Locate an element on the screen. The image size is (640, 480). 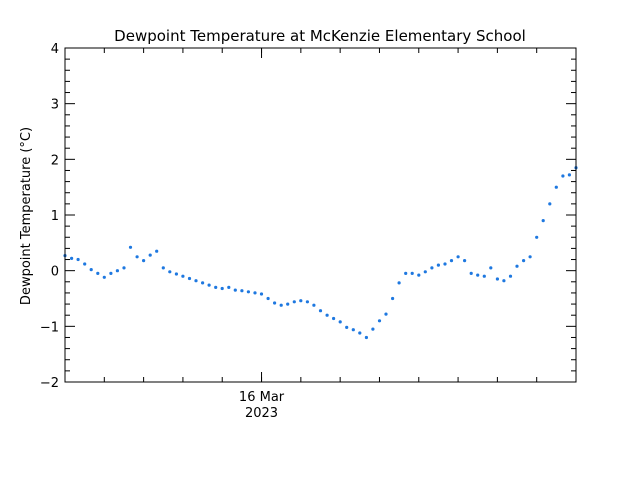
x-tick-label-year: 2023 is located at coordinates (261, 413).